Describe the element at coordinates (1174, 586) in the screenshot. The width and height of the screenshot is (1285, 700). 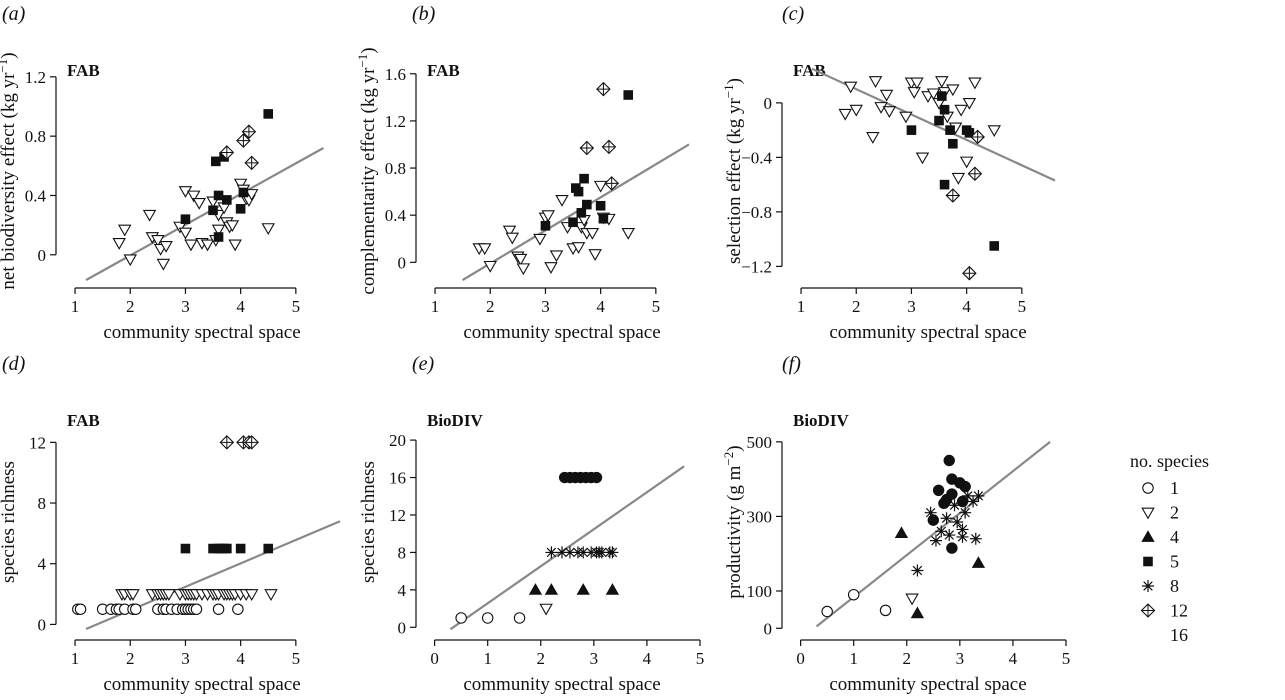
I see `legend-label: 8` at that location.